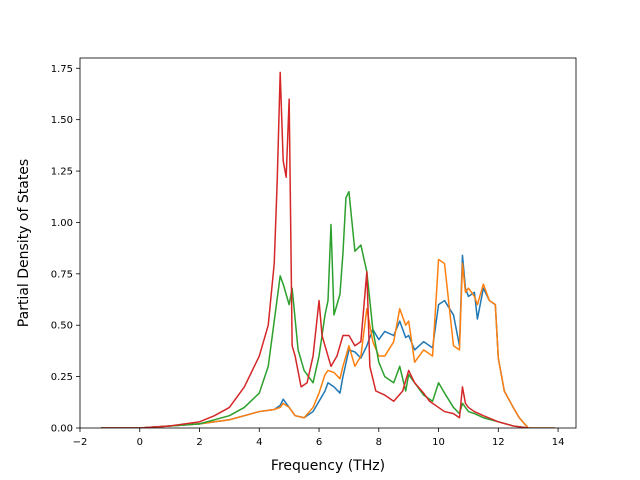  Describe the element at coordinates (80, 442) in the screenshot. I see `x-tick-label: −2` at that location.